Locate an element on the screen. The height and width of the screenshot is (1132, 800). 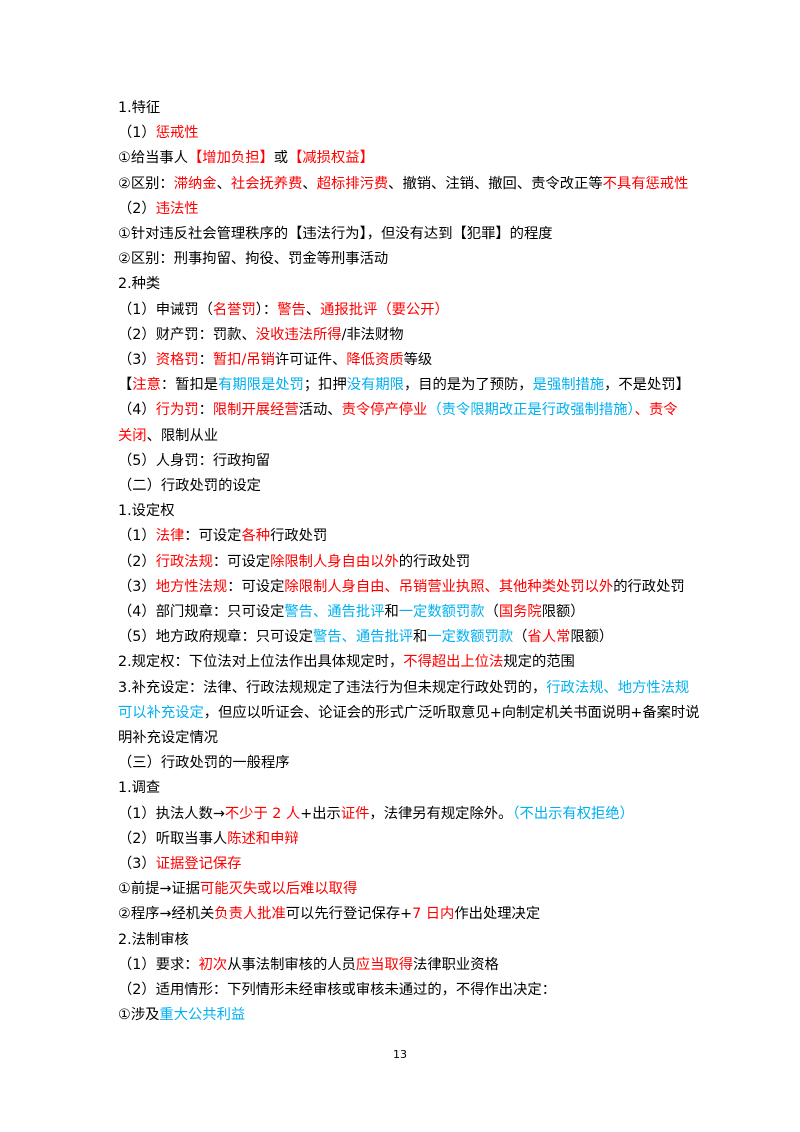
text-segment: 7 日内 is located at coordinates (433, 914).